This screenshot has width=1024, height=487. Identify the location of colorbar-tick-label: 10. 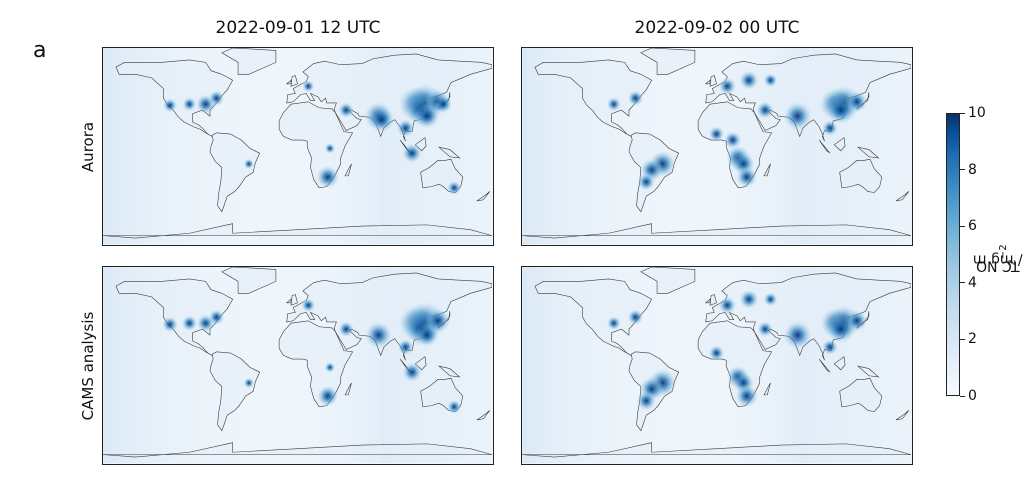
(977, 113).